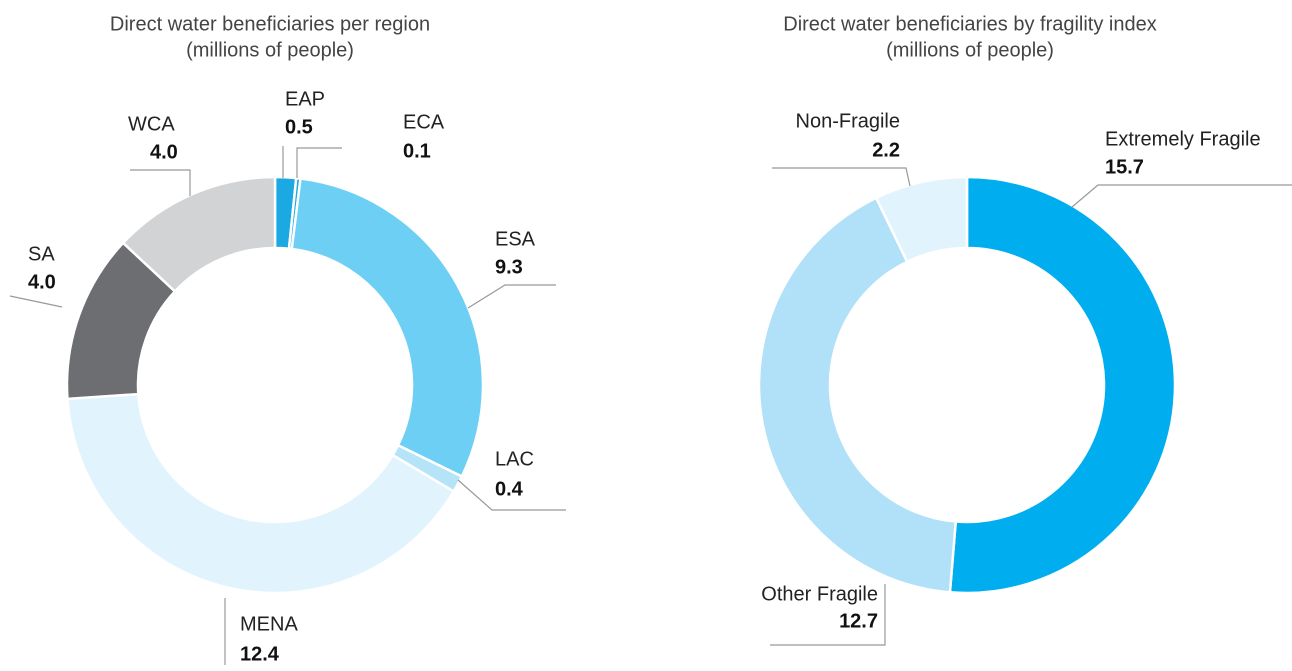 Image resolution: width=1292 pixels, height=671 pixels. I want to click on value-label: 12.7, so click(858, 621).